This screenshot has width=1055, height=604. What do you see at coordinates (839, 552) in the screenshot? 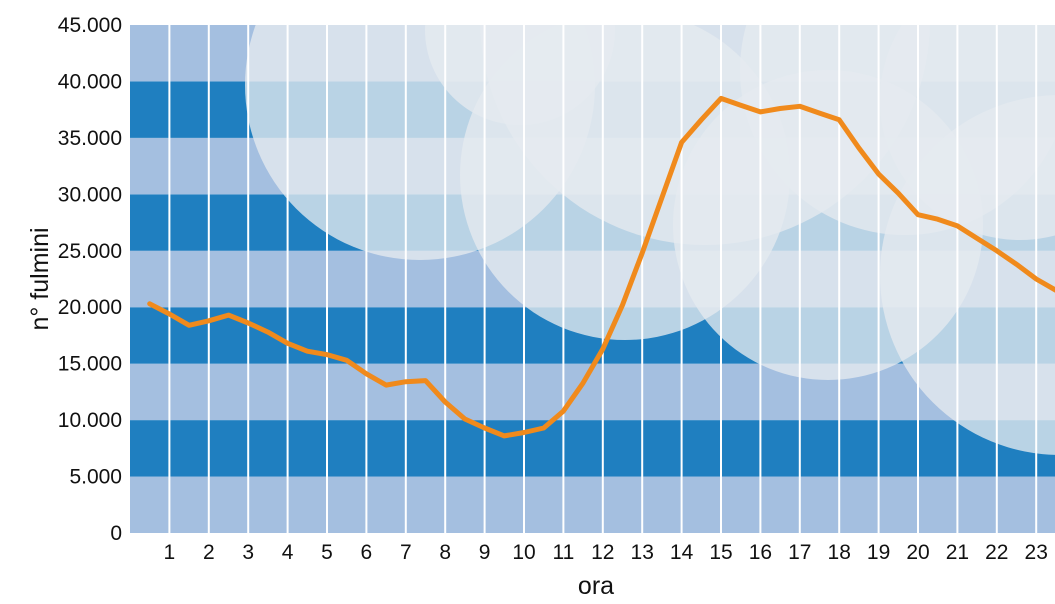
I see `x-tick-label: 18` at bounding box center [839, 552].